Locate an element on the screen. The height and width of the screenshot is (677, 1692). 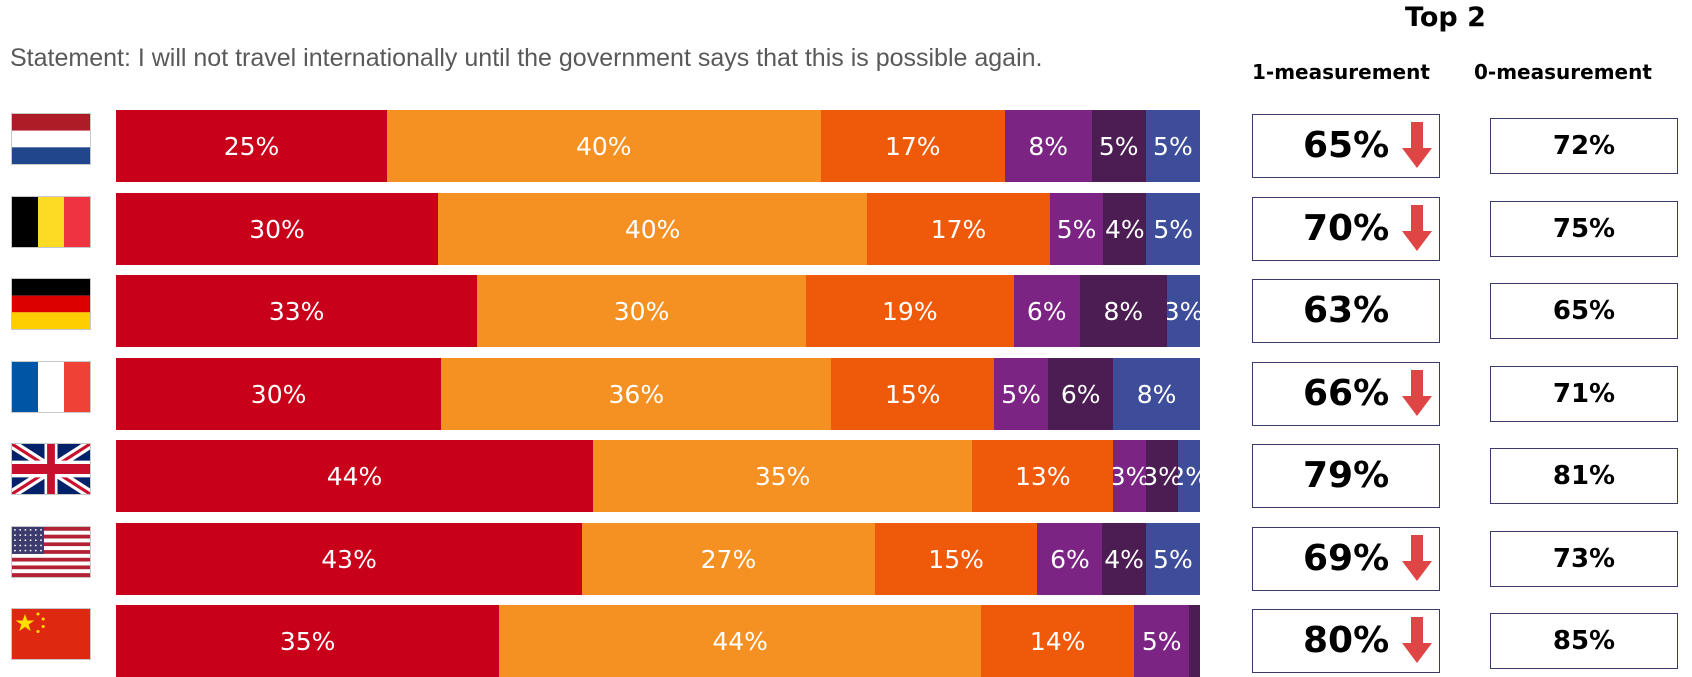
top2-0-measurement-box: 85% is located at coordinates (1584, 641).